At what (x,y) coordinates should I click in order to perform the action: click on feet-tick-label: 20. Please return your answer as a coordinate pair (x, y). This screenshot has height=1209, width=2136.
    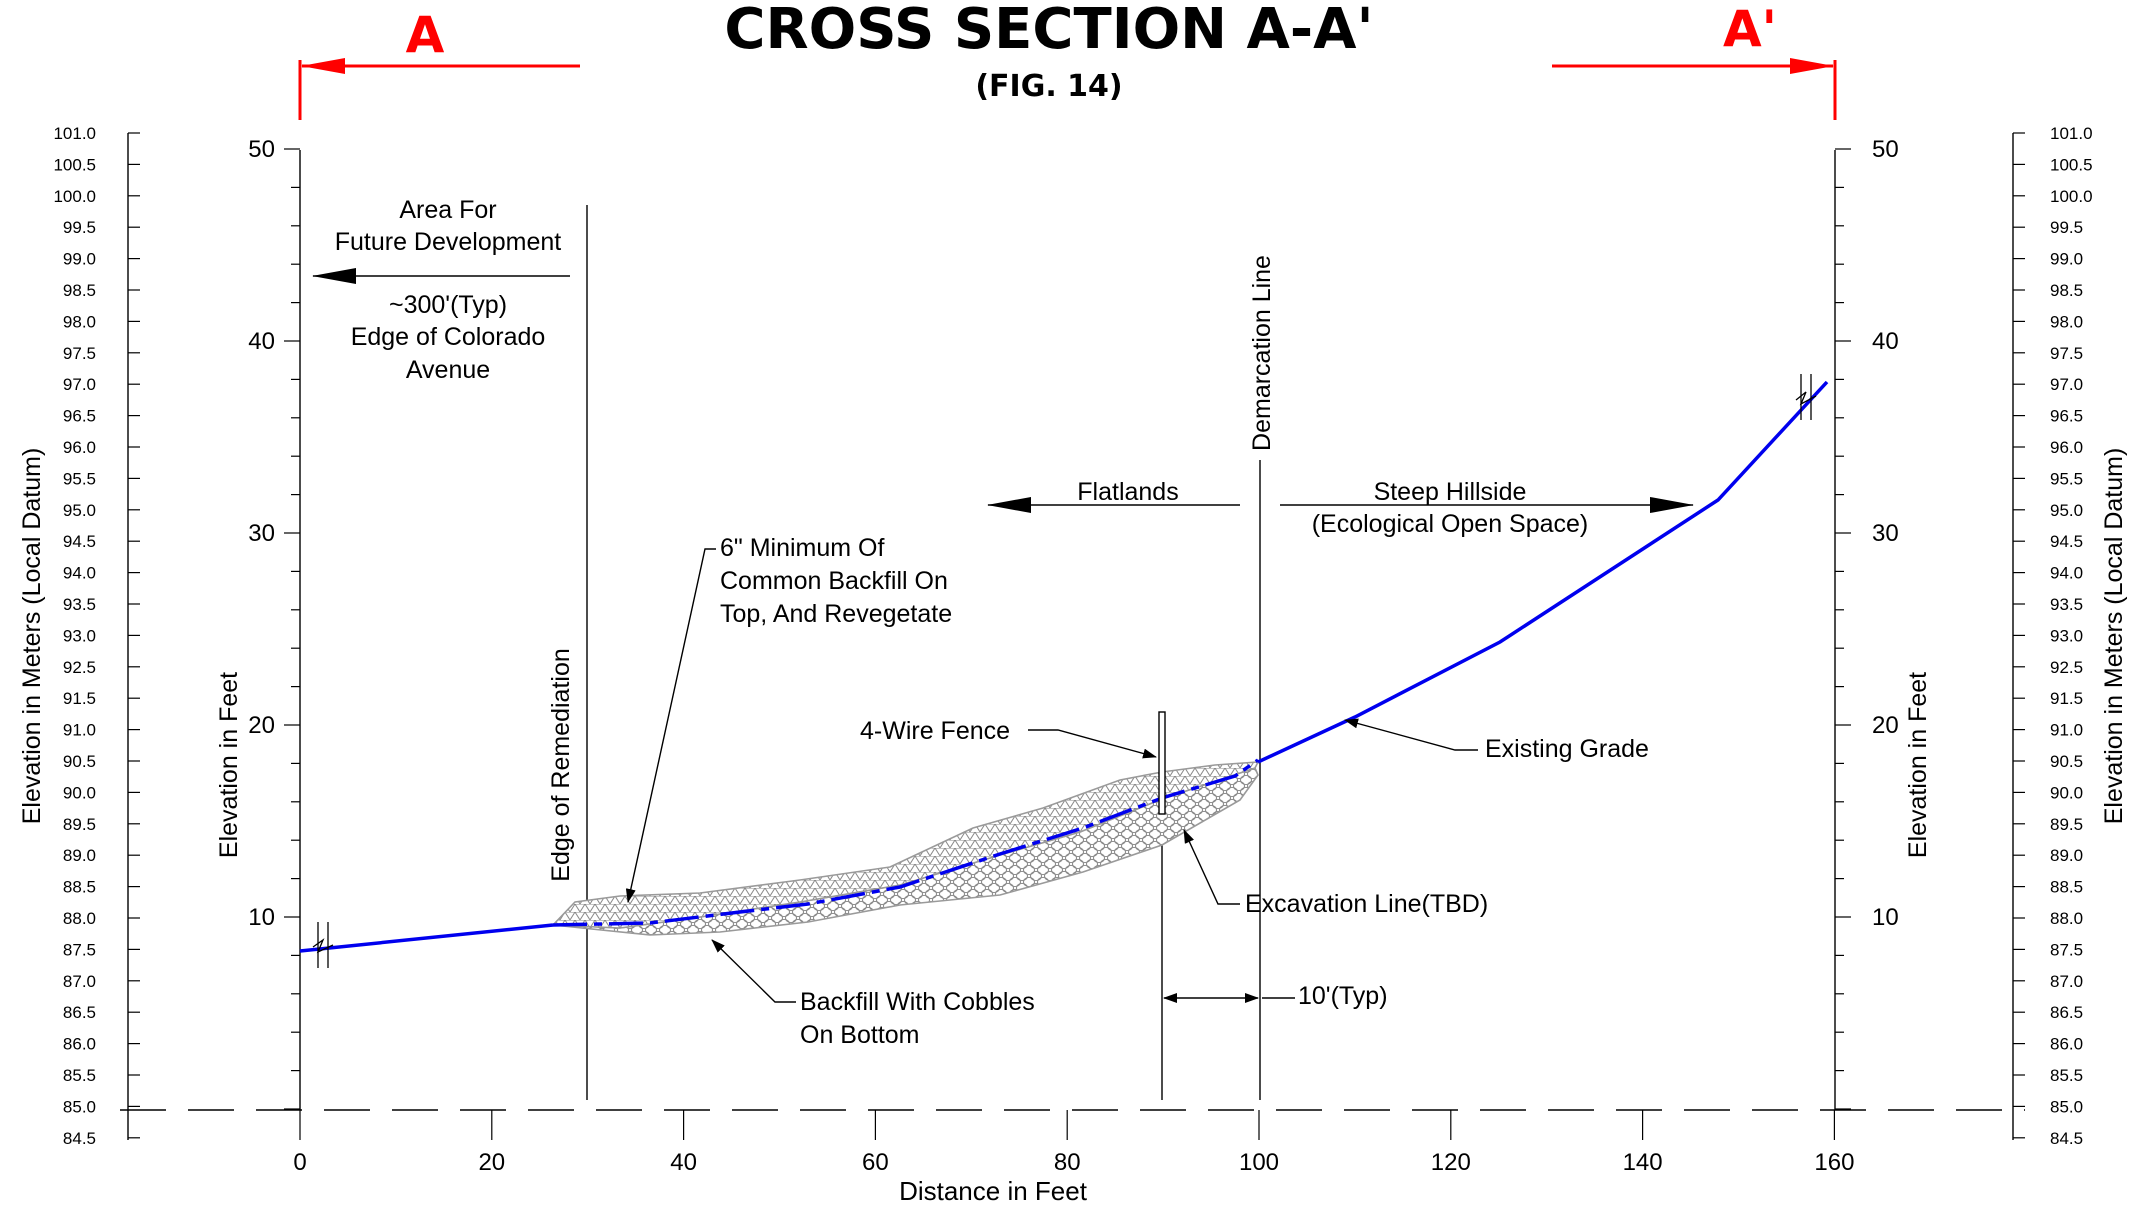
    Looking at the image, I should click on (1885, 725).